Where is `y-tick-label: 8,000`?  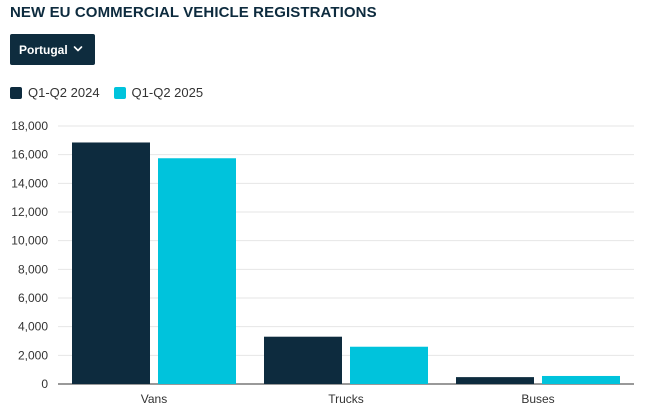 y-tick-label: 8,000 is located at coordinates (33, 269).